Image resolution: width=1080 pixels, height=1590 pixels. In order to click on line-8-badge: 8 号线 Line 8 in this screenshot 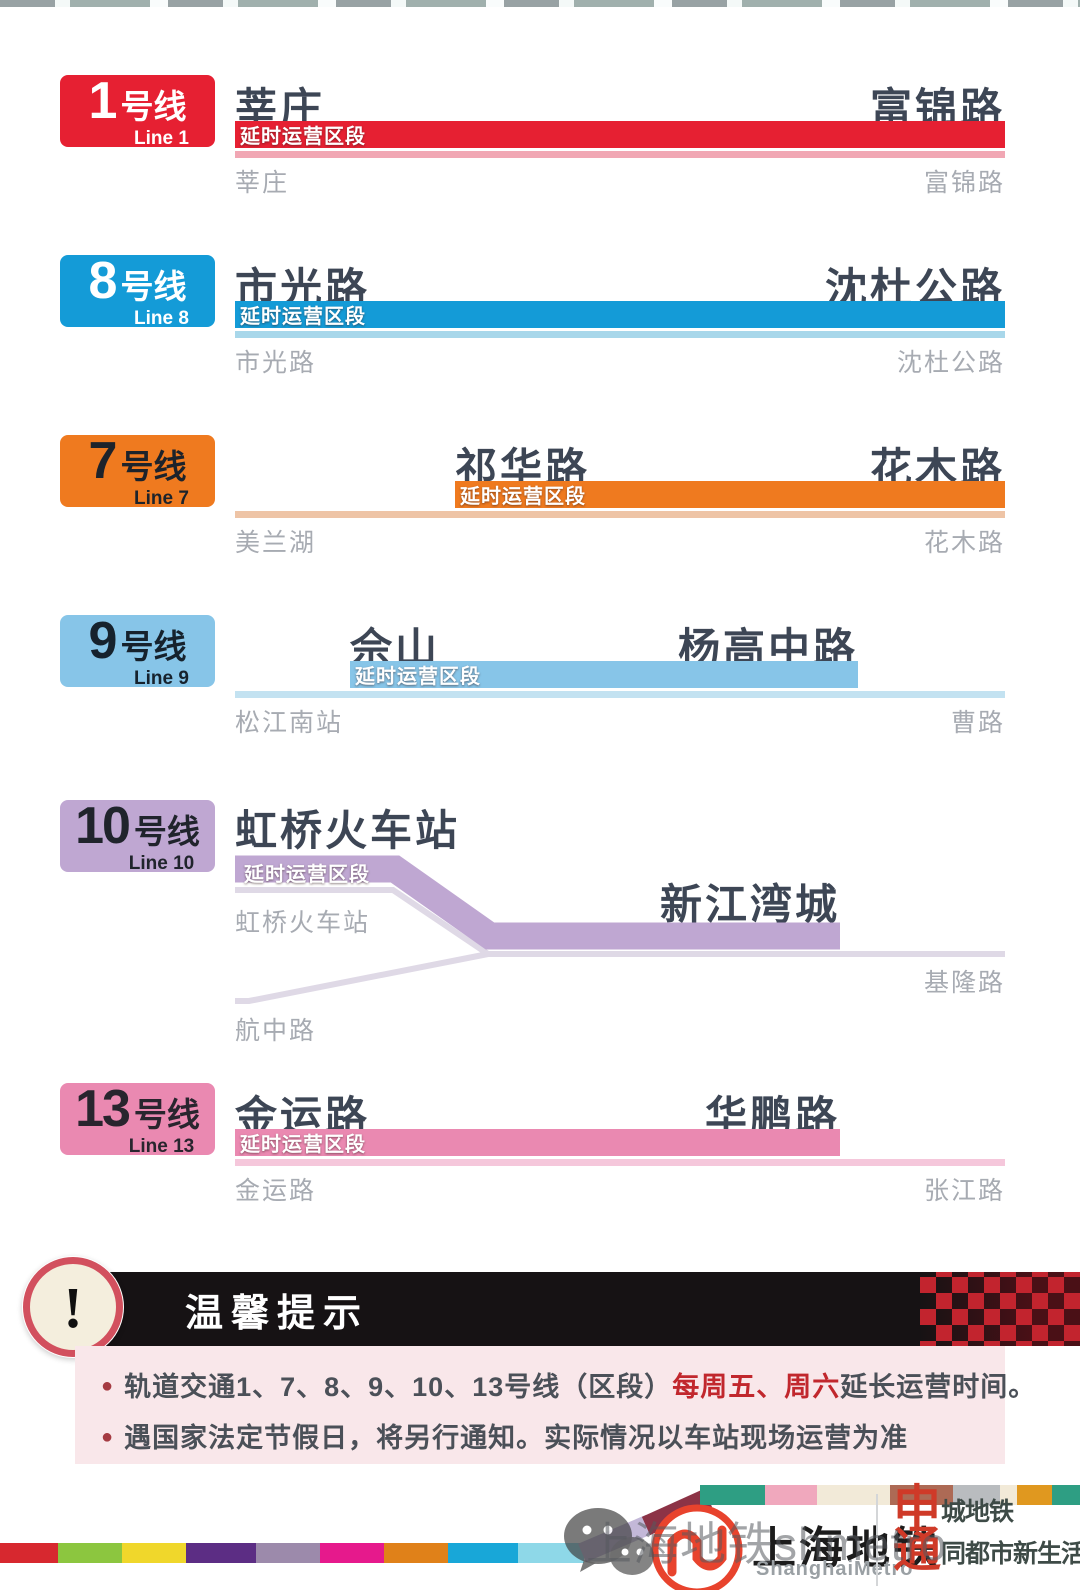, I will do `click(137, 292)`.